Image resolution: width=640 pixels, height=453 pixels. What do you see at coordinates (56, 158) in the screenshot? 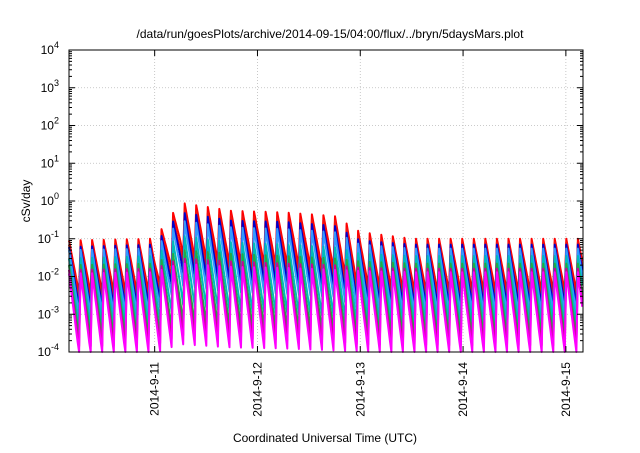
I see `y-tick-exponent: 1` at bounding box center [56, 158].